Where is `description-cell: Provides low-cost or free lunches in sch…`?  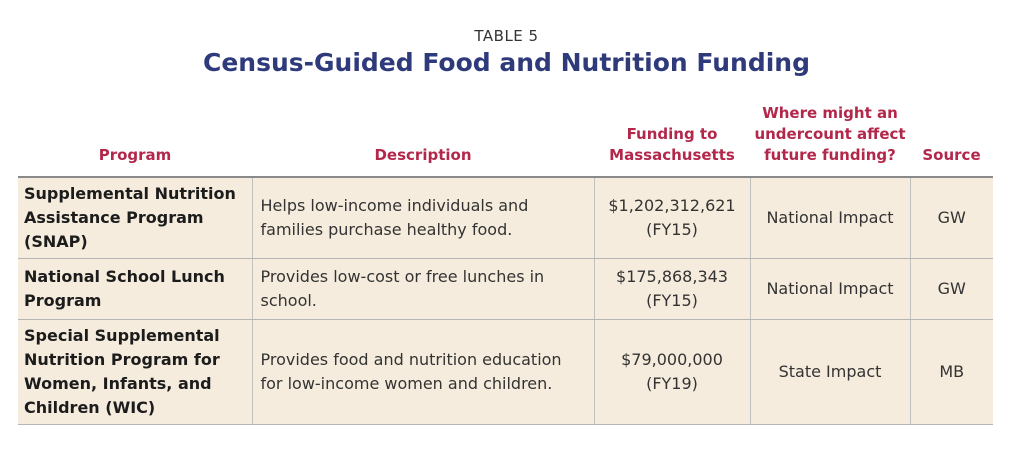
description-cell: Provides low-cost or free lunches in sch… is located at coordinates (422, 289).